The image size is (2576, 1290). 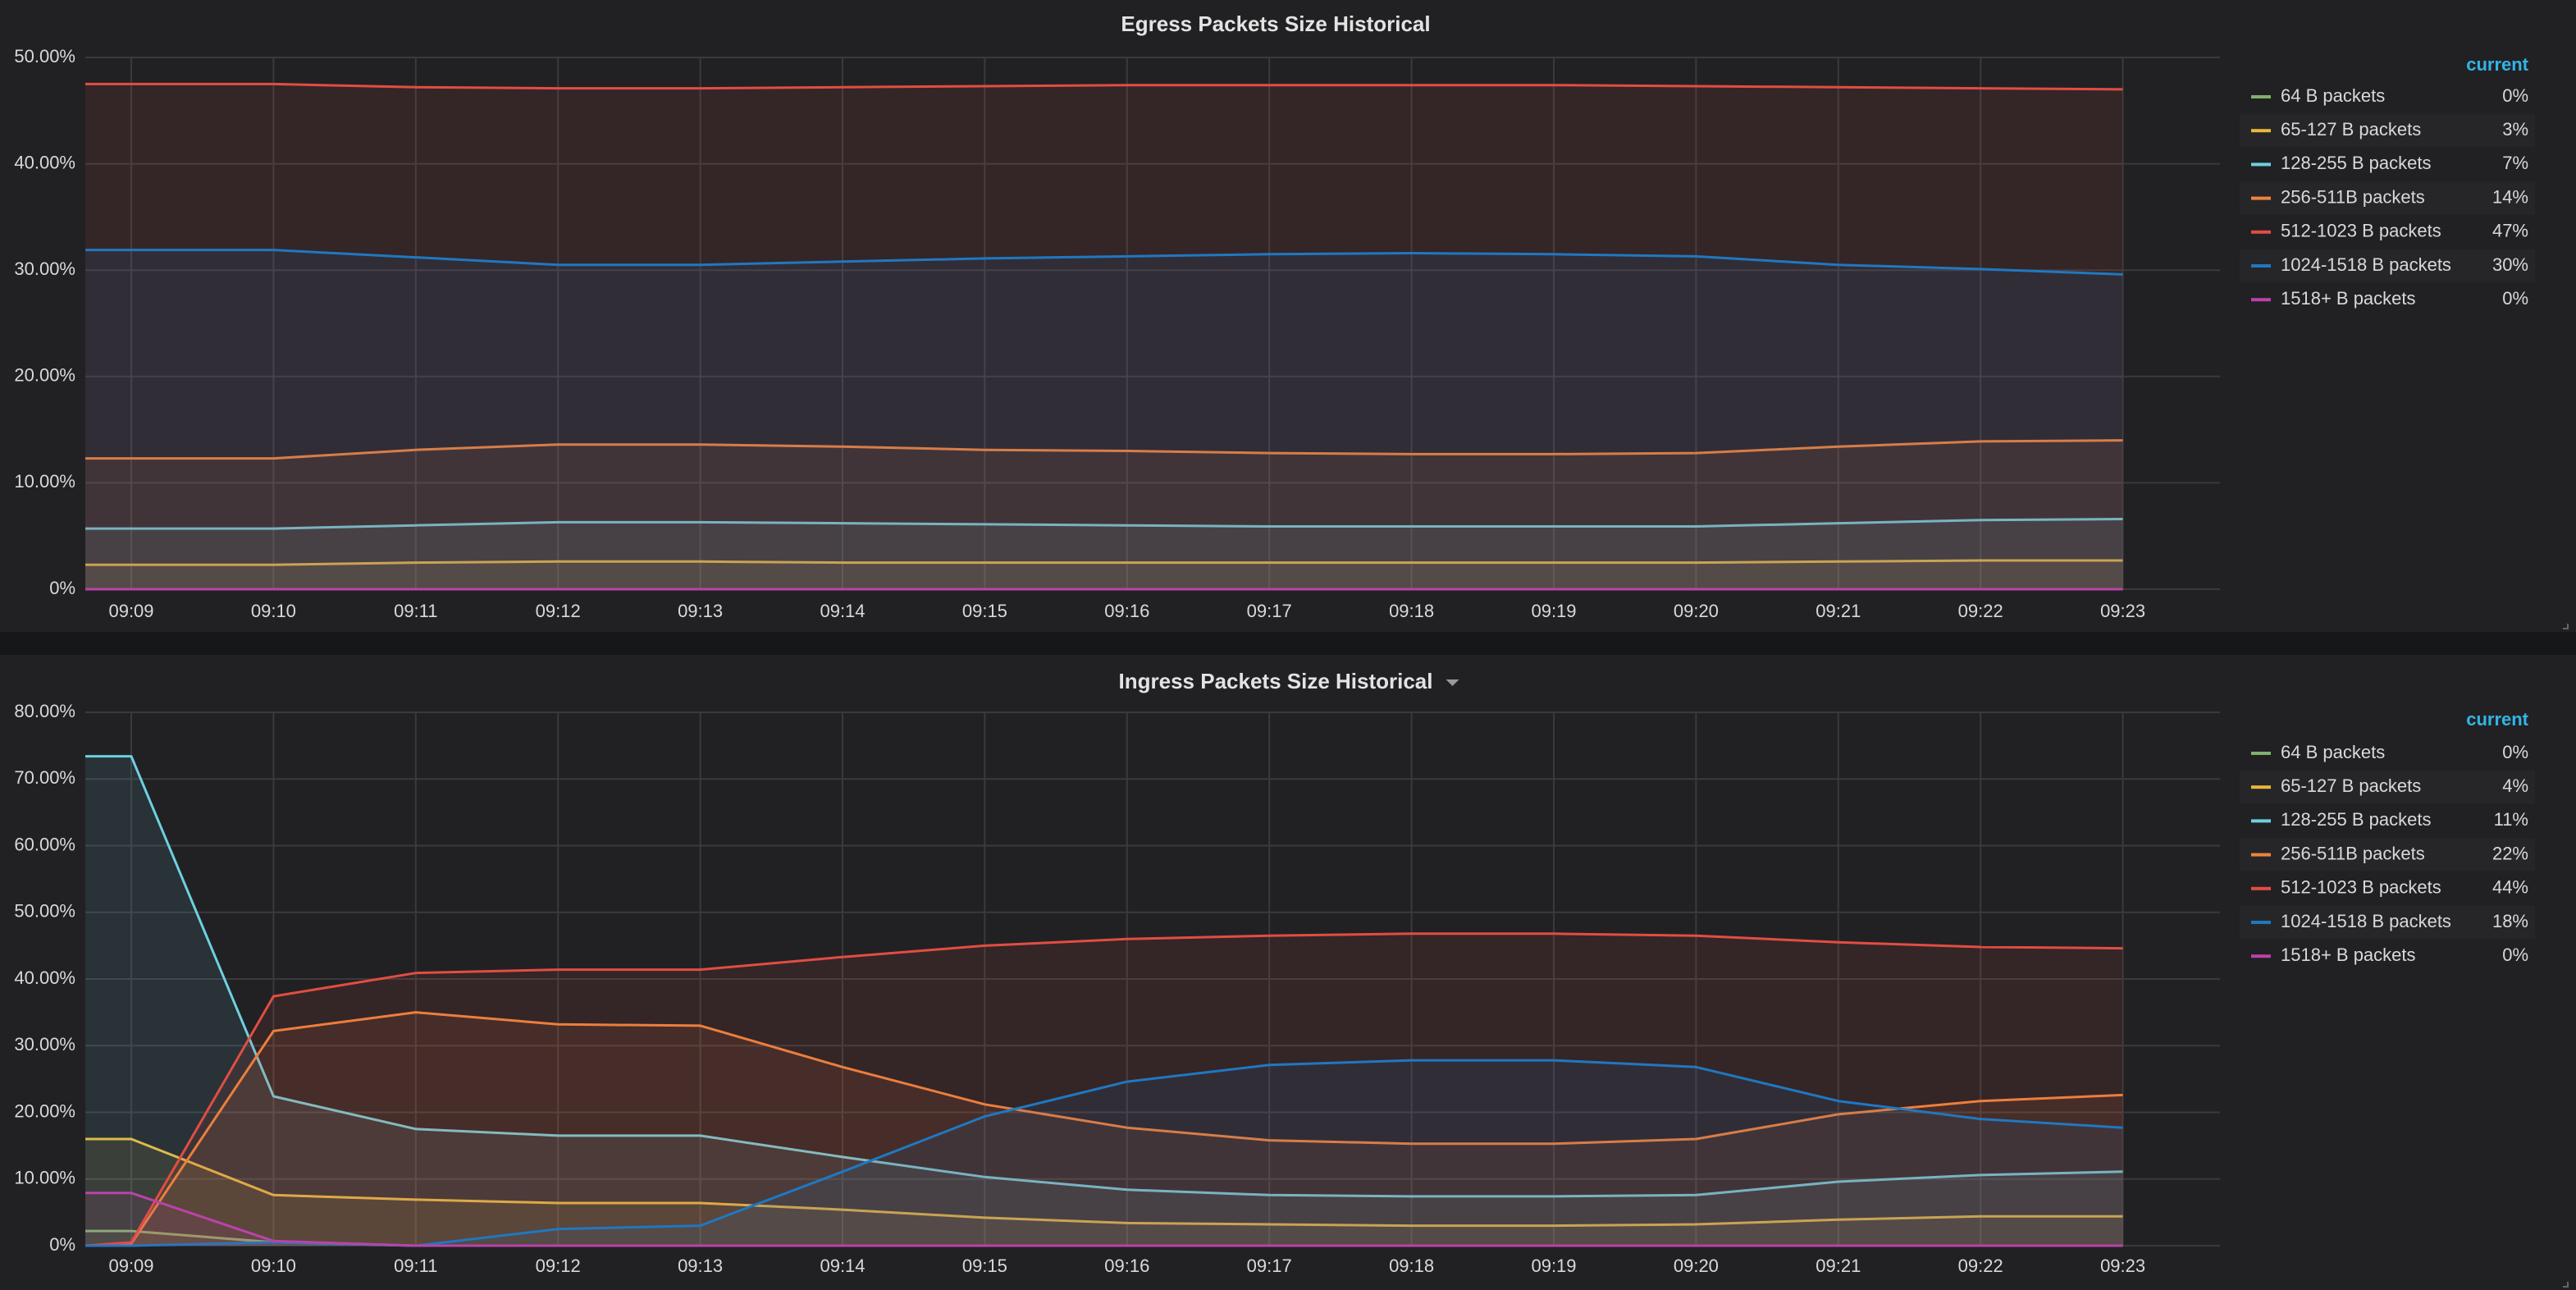 I want to click on x-tick-label: 09:18, so click(x=1412, y=611).